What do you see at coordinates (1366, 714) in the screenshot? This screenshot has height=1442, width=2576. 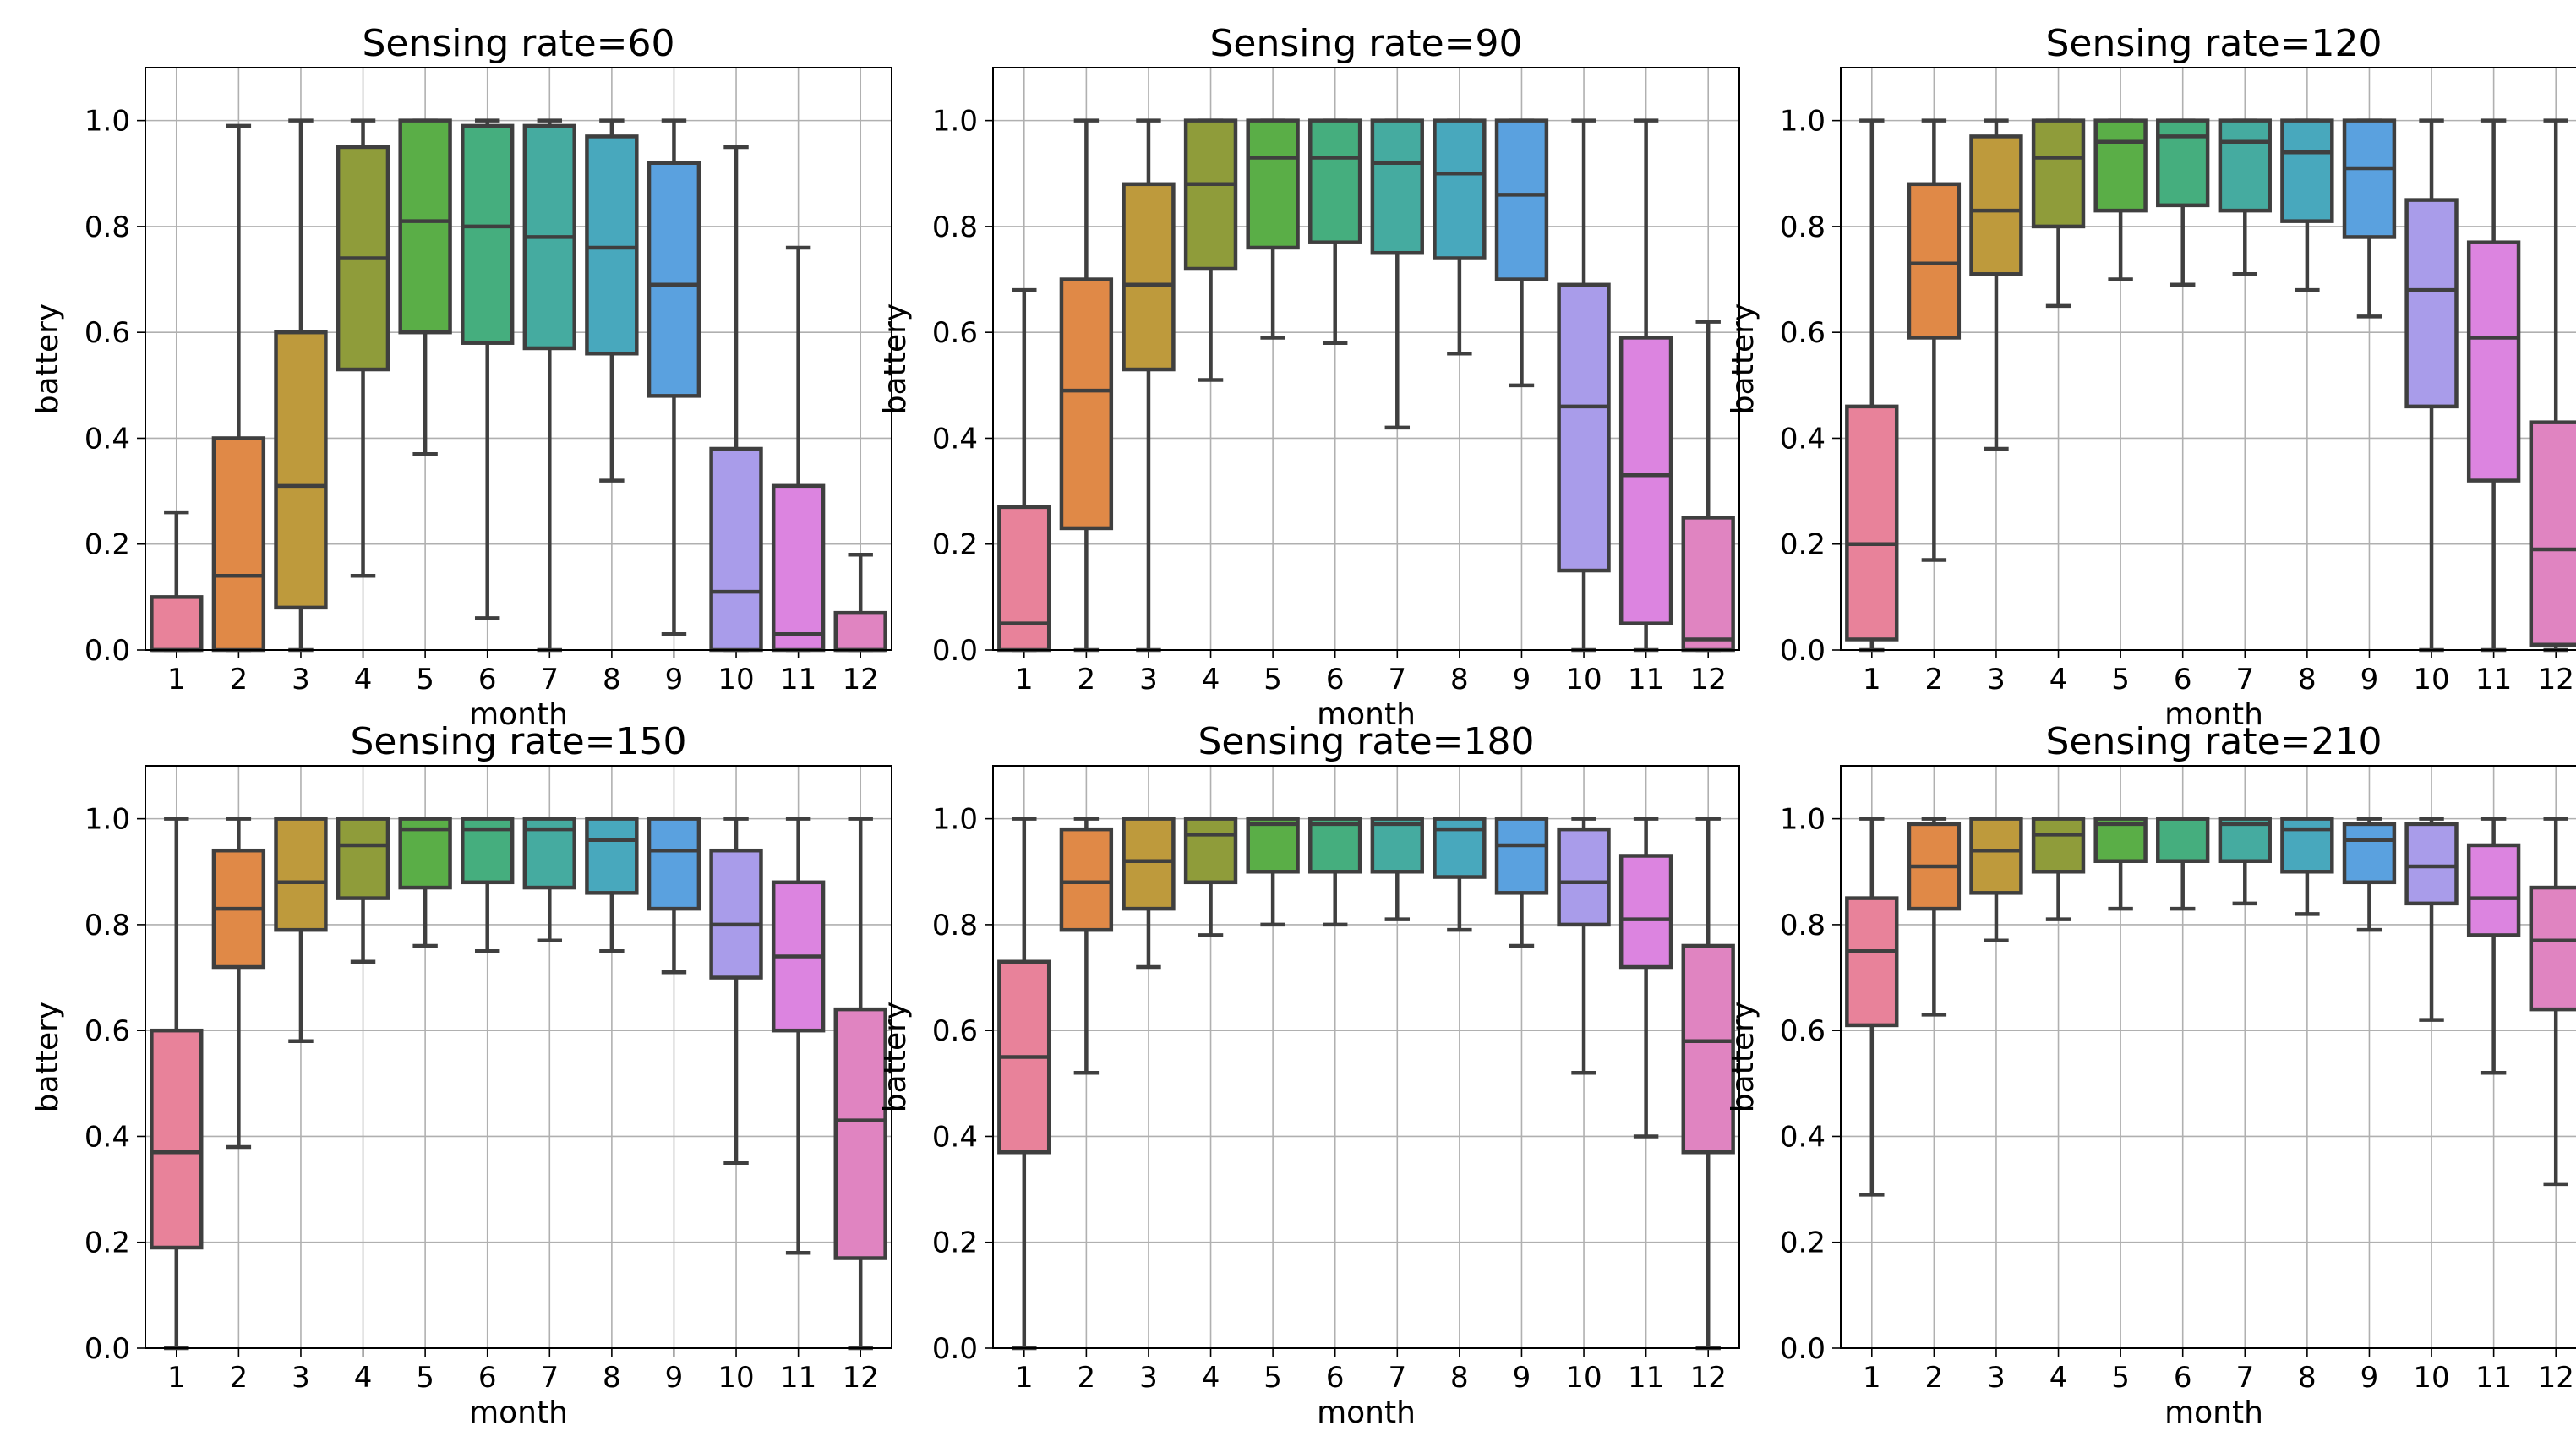 I see `x-axis-label: month` at bounding box center [1366, 714].